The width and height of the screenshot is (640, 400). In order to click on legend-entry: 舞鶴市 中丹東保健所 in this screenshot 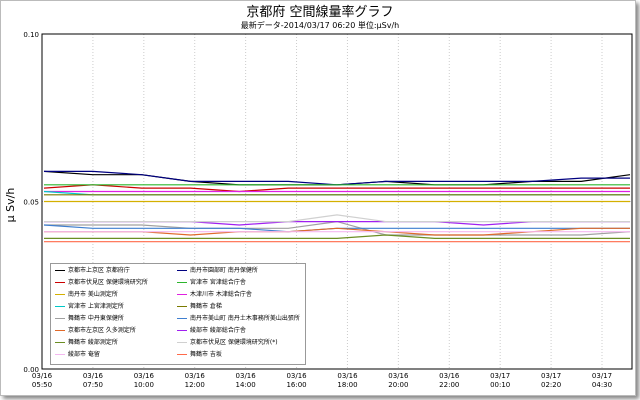, I will do `click(89, 318)`.